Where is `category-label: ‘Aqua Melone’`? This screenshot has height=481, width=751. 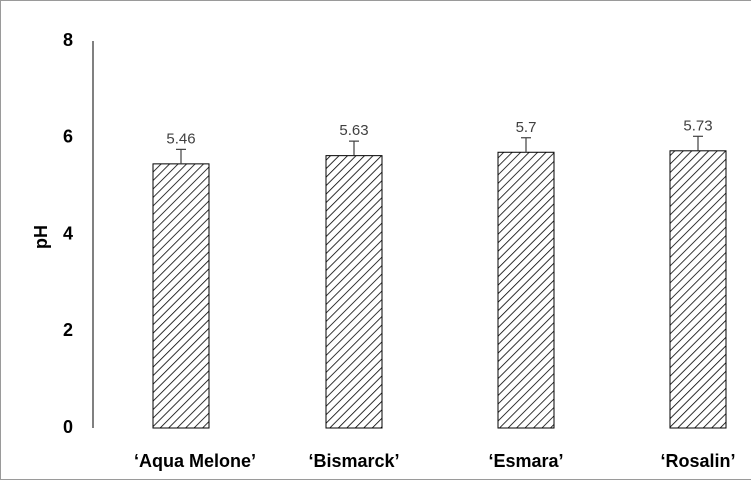 category-label: ‘Aqua Melone’ is located at coordinates (195, 461).